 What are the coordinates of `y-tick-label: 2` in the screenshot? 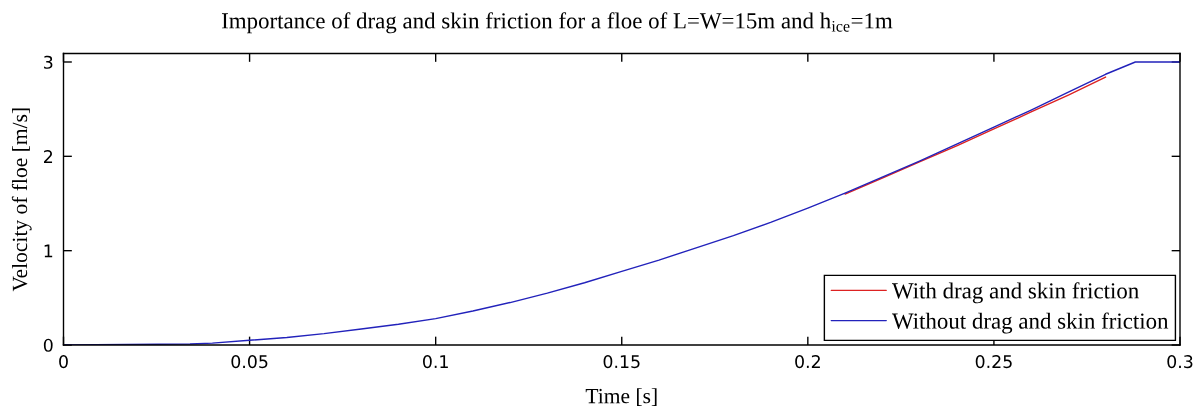 It's located at (48, 156).